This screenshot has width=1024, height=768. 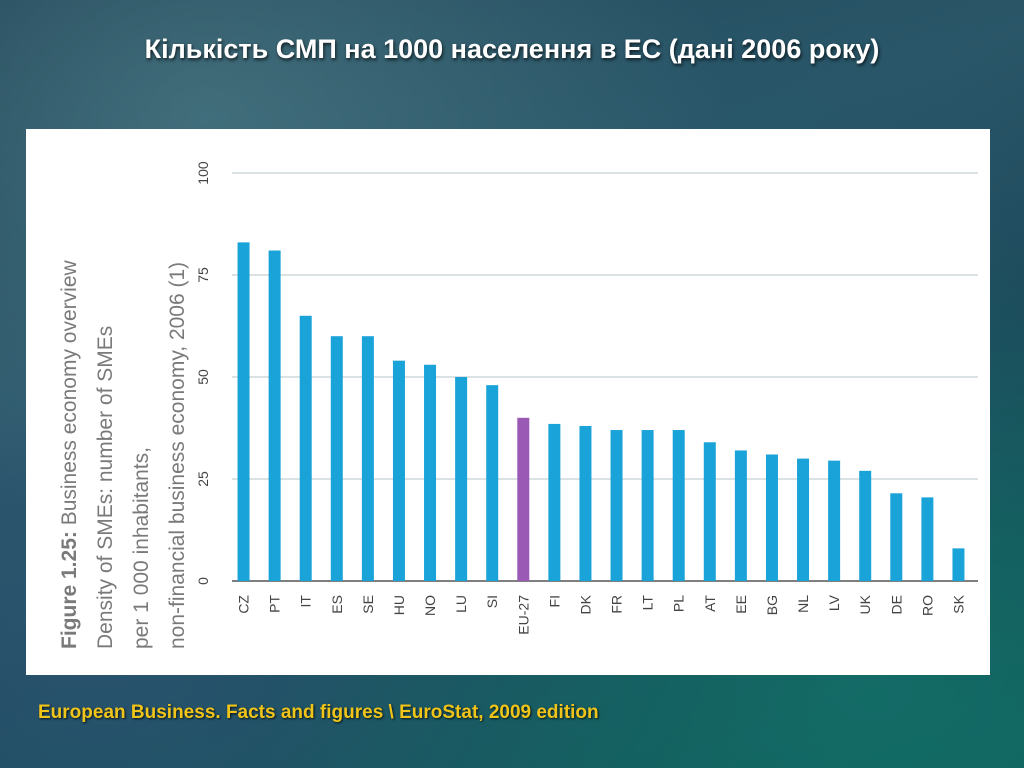 I want to click on x-tick-label-ee: EE, so click(x=741, y=604).